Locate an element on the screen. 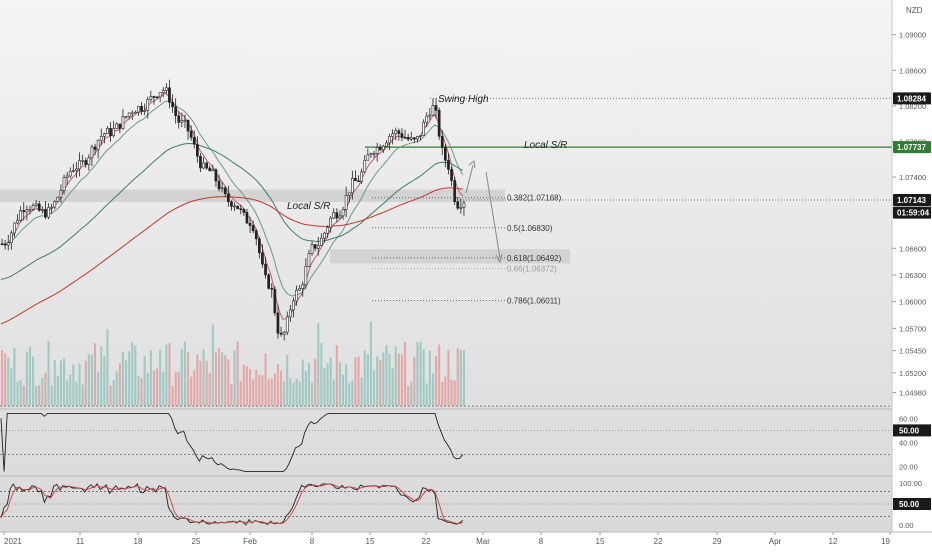 The image size is (932, 555). price-badge-label: 1.08284 is located at coordinates (911, 98).